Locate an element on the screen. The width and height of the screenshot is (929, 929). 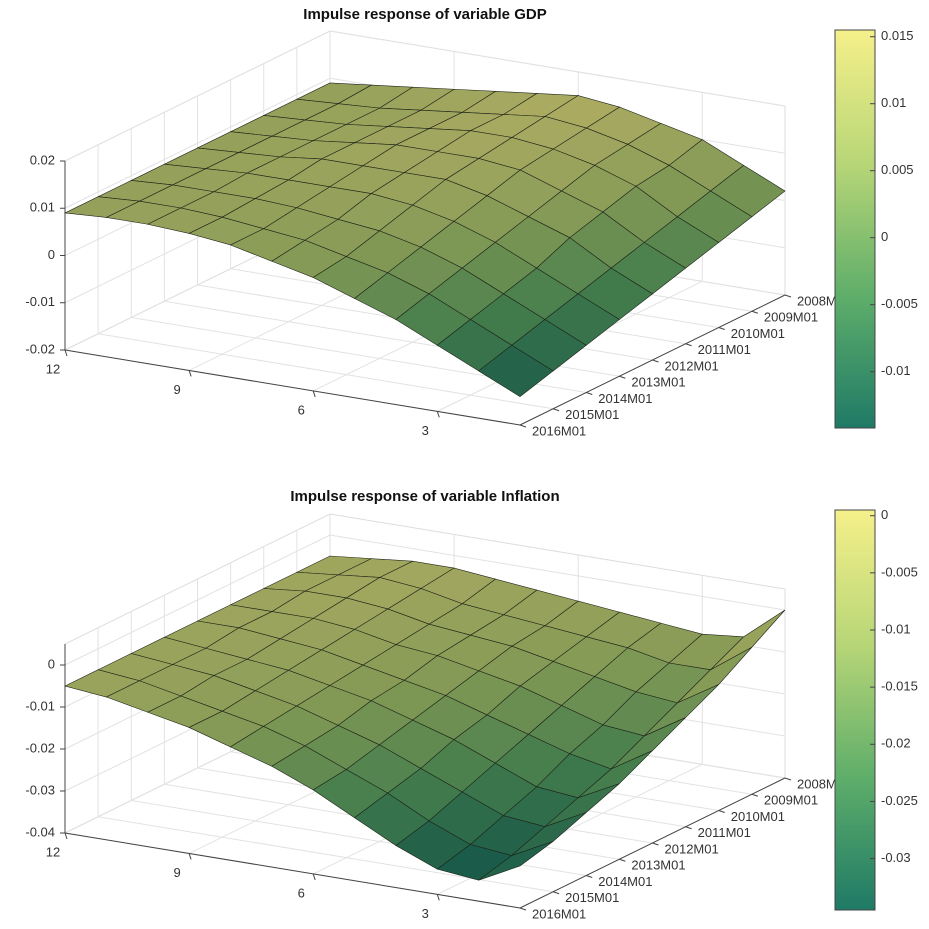
z-tick-label: 0.02 is located at coordinates (42, 159).